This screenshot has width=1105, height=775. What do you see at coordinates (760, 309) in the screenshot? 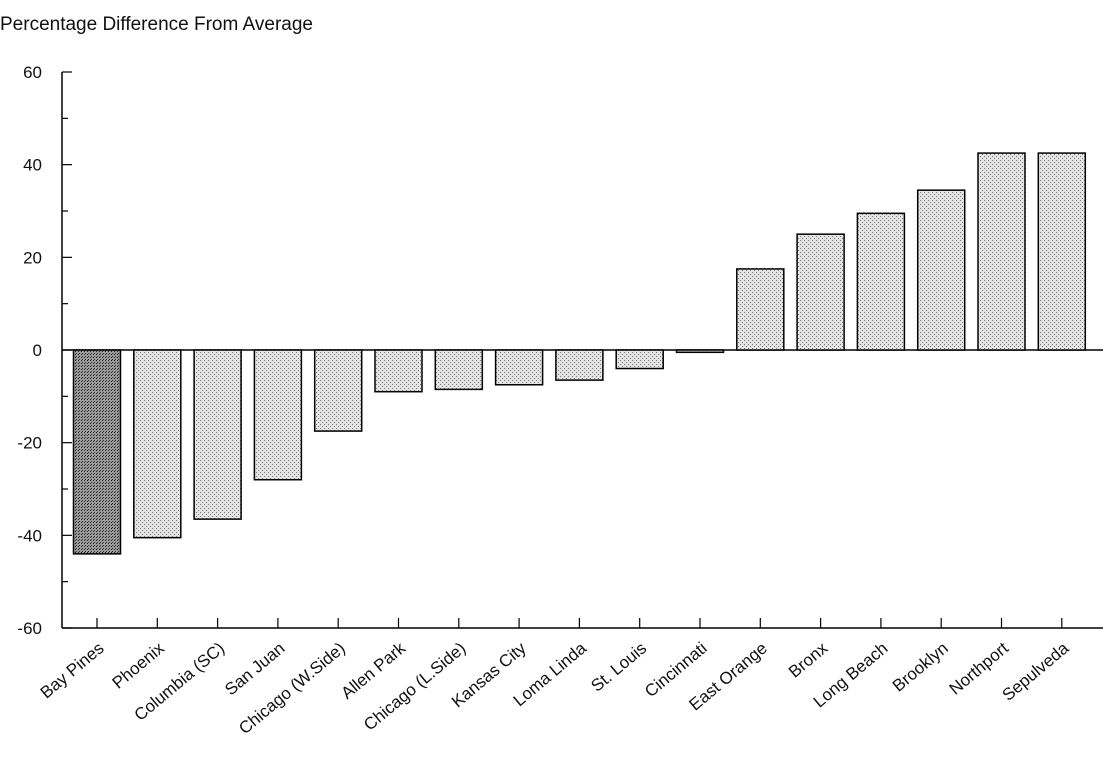
I see `bar-east-orange` at bounding box center [760, 309].